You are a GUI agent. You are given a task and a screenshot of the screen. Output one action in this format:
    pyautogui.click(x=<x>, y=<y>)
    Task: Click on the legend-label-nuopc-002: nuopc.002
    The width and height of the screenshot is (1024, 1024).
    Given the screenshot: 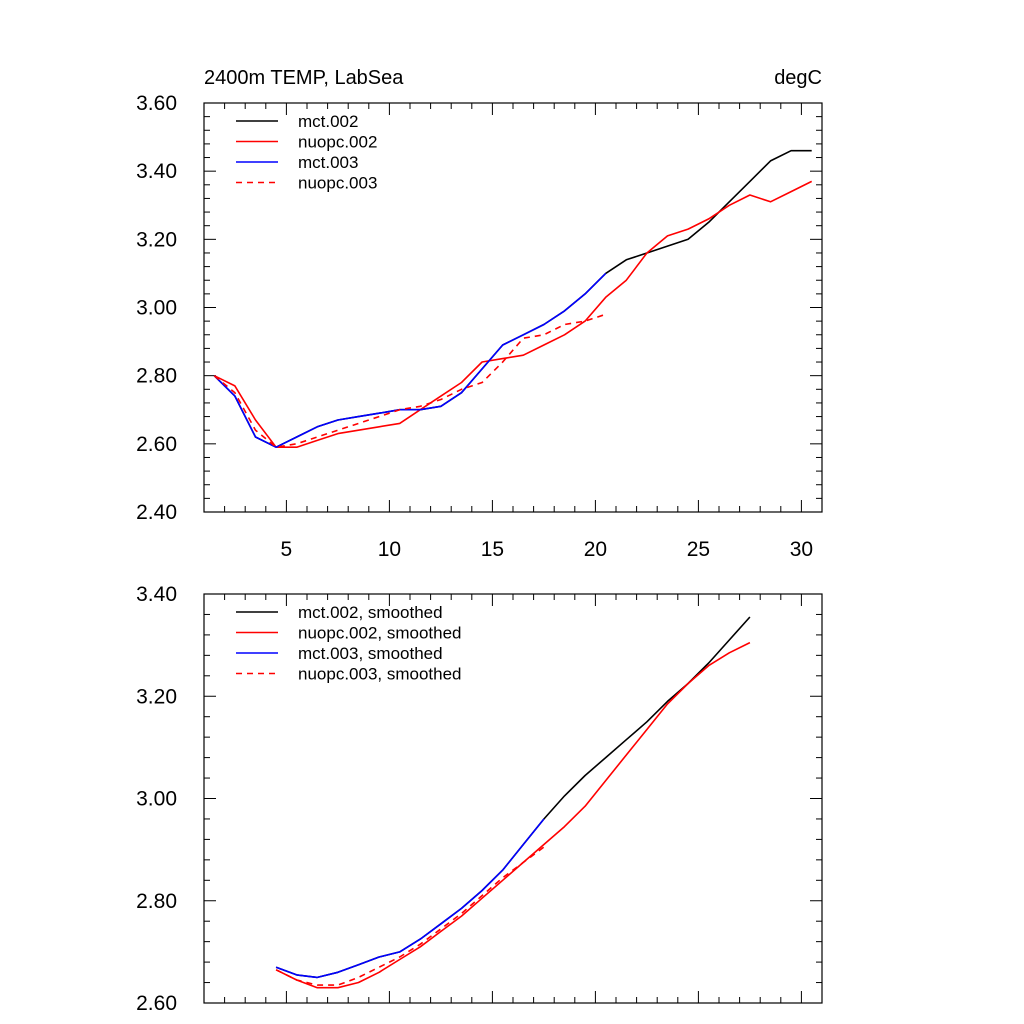 What is the action you would take?
    pyautogui.click(x=337, y=142)
    